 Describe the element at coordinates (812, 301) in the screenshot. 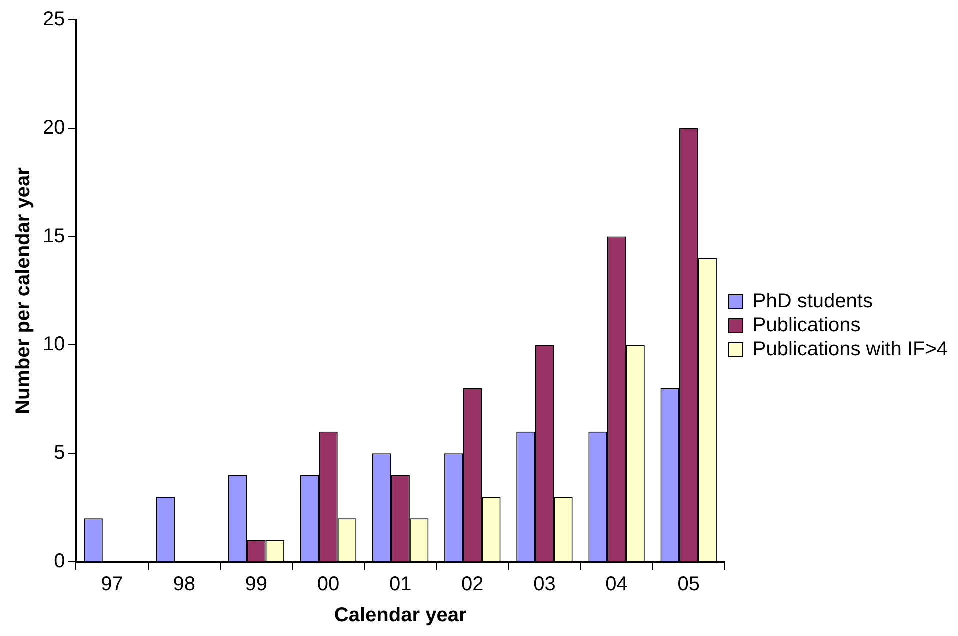

I see `legend-label: PhD students` at that location.